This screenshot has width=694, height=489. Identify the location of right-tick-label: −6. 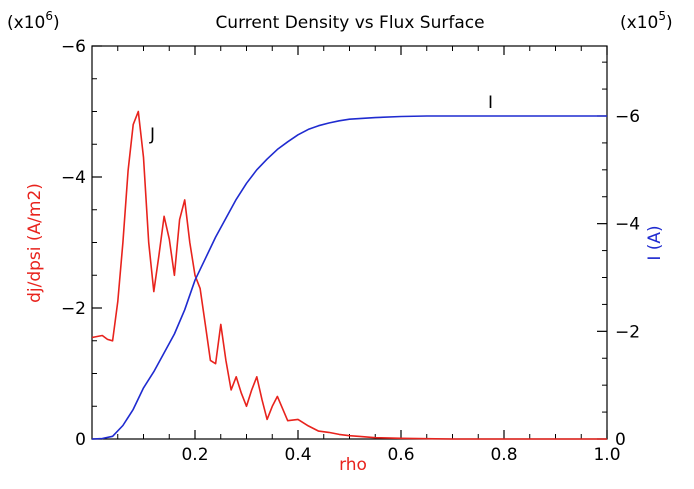
(627, 117).